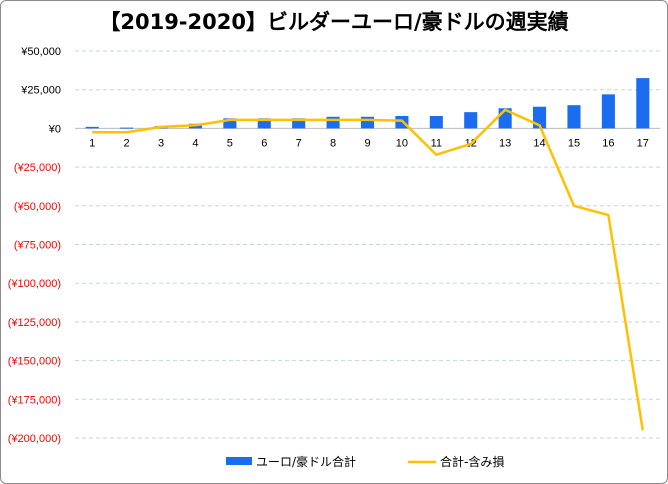 This screenshot has height=484, width=668. Describe the element at coordinates (574, 143) in the screenshot. I see `x-tick-label: 15` at that location.